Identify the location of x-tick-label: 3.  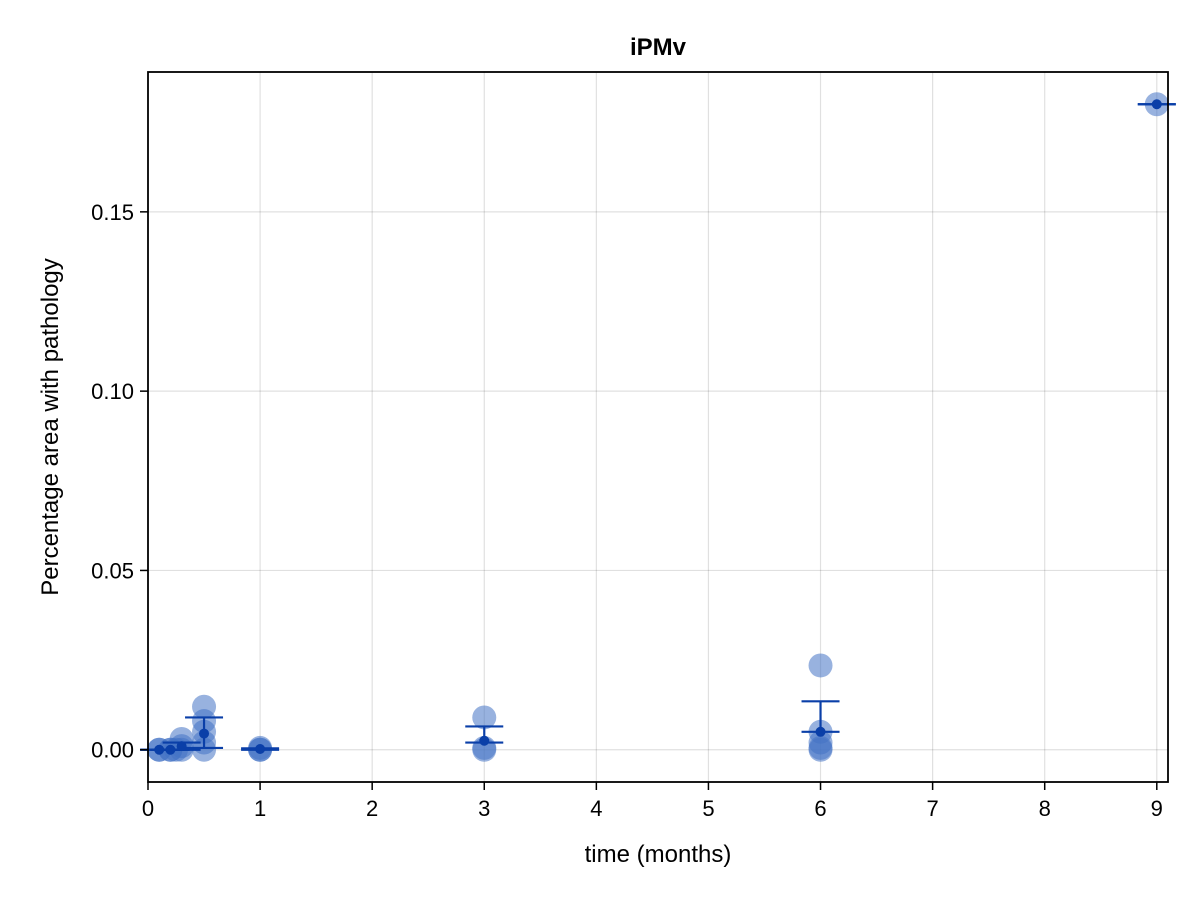
(484, 808).